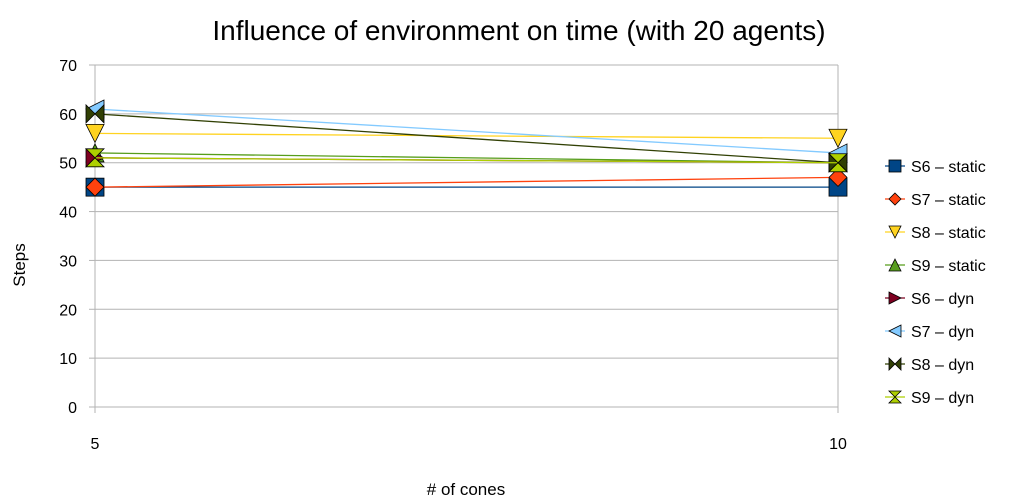 The width and height of the screenshot is (1018, 500). What do you see at coordinates (466, 489) in the screenshot?
I see `x-axis-label: # of cones` at bounding box center [466, 489].